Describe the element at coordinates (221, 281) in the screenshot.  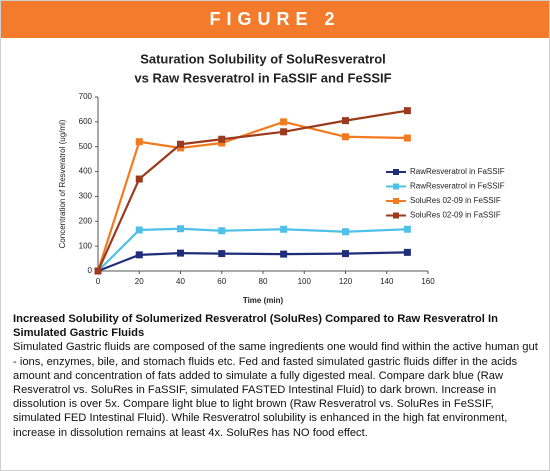
I see `x-tick-label: 60` at that location.